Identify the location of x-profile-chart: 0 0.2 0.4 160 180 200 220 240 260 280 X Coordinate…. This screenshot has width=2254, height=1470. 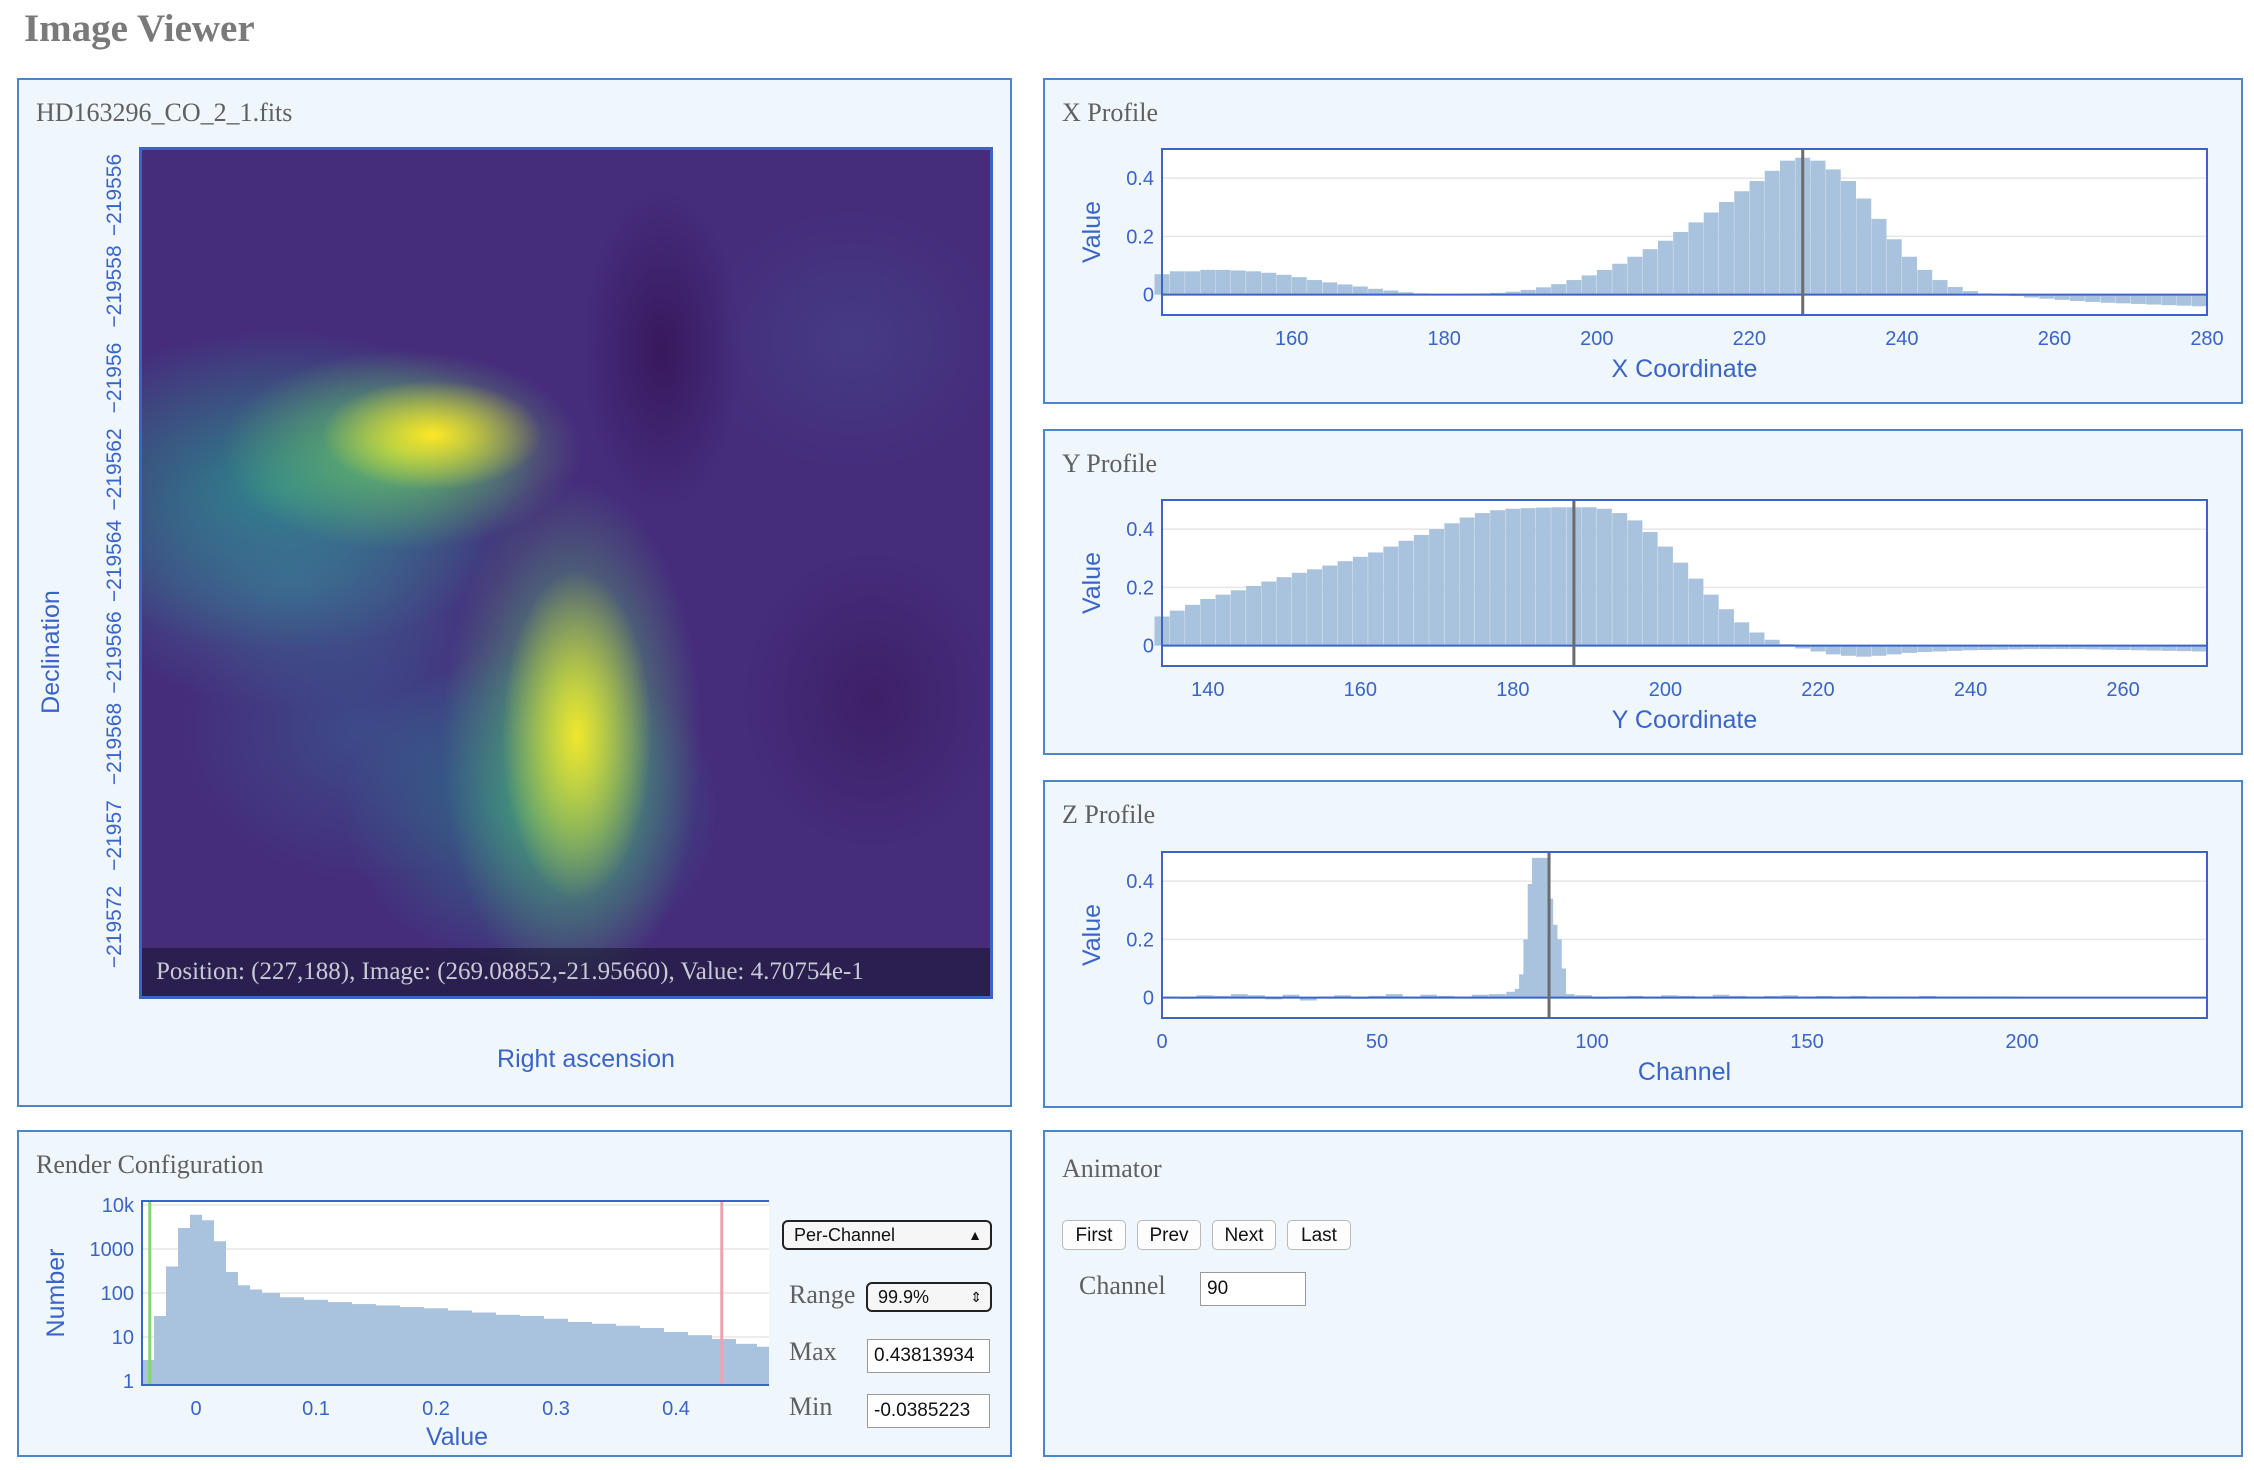
(1643, 241).